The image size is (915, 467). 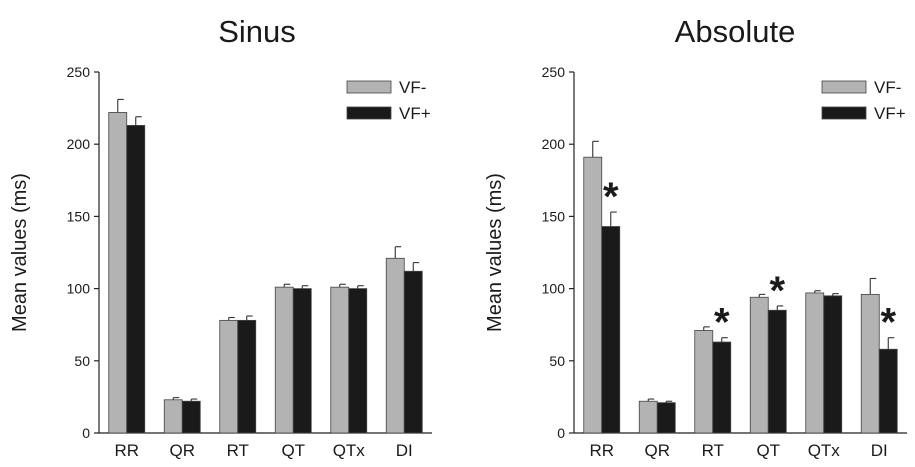 What do you see at coordinates (735, 31) in the screenshot?
I see `chart-title: Absolute` at bounding box center [735, 31].